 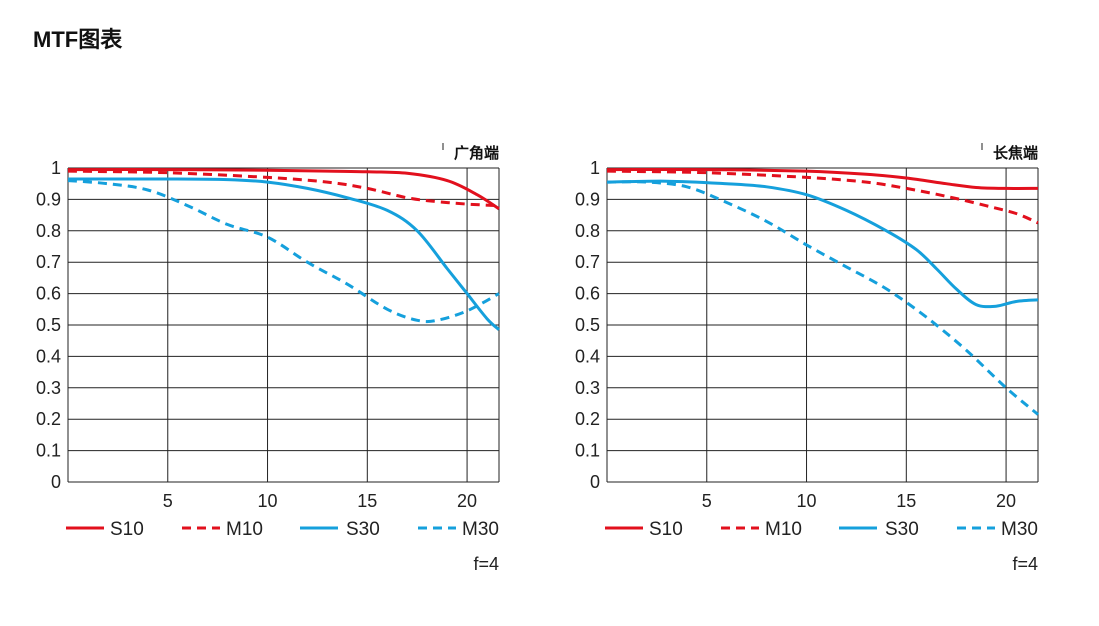 I want to click on chart-1-y-tick-label: 0.9, so click(x=48, y=199).